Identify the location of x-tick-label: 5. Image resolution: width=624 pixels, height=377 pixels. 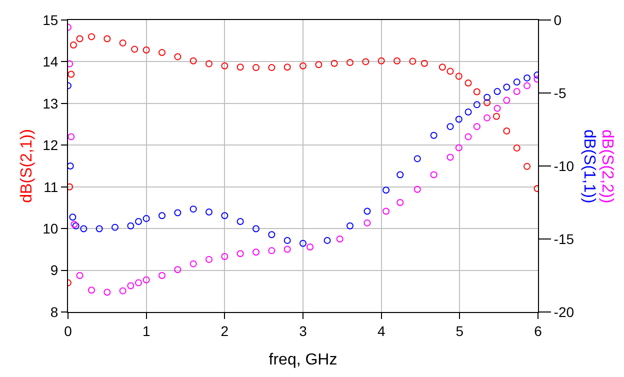
(460, 330).